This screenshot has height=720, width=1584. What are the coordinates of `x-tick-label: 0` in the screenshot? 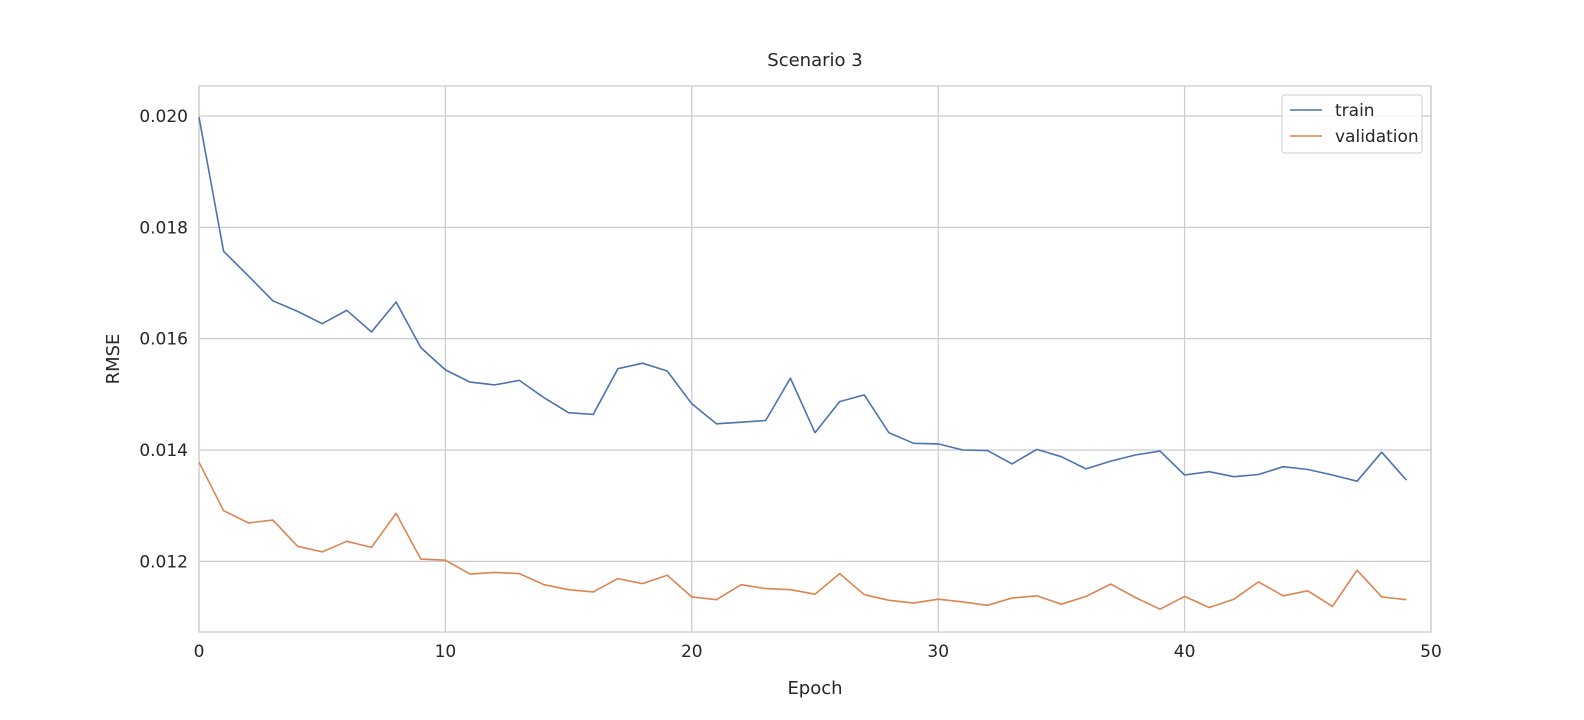 It's located at (199, 652).